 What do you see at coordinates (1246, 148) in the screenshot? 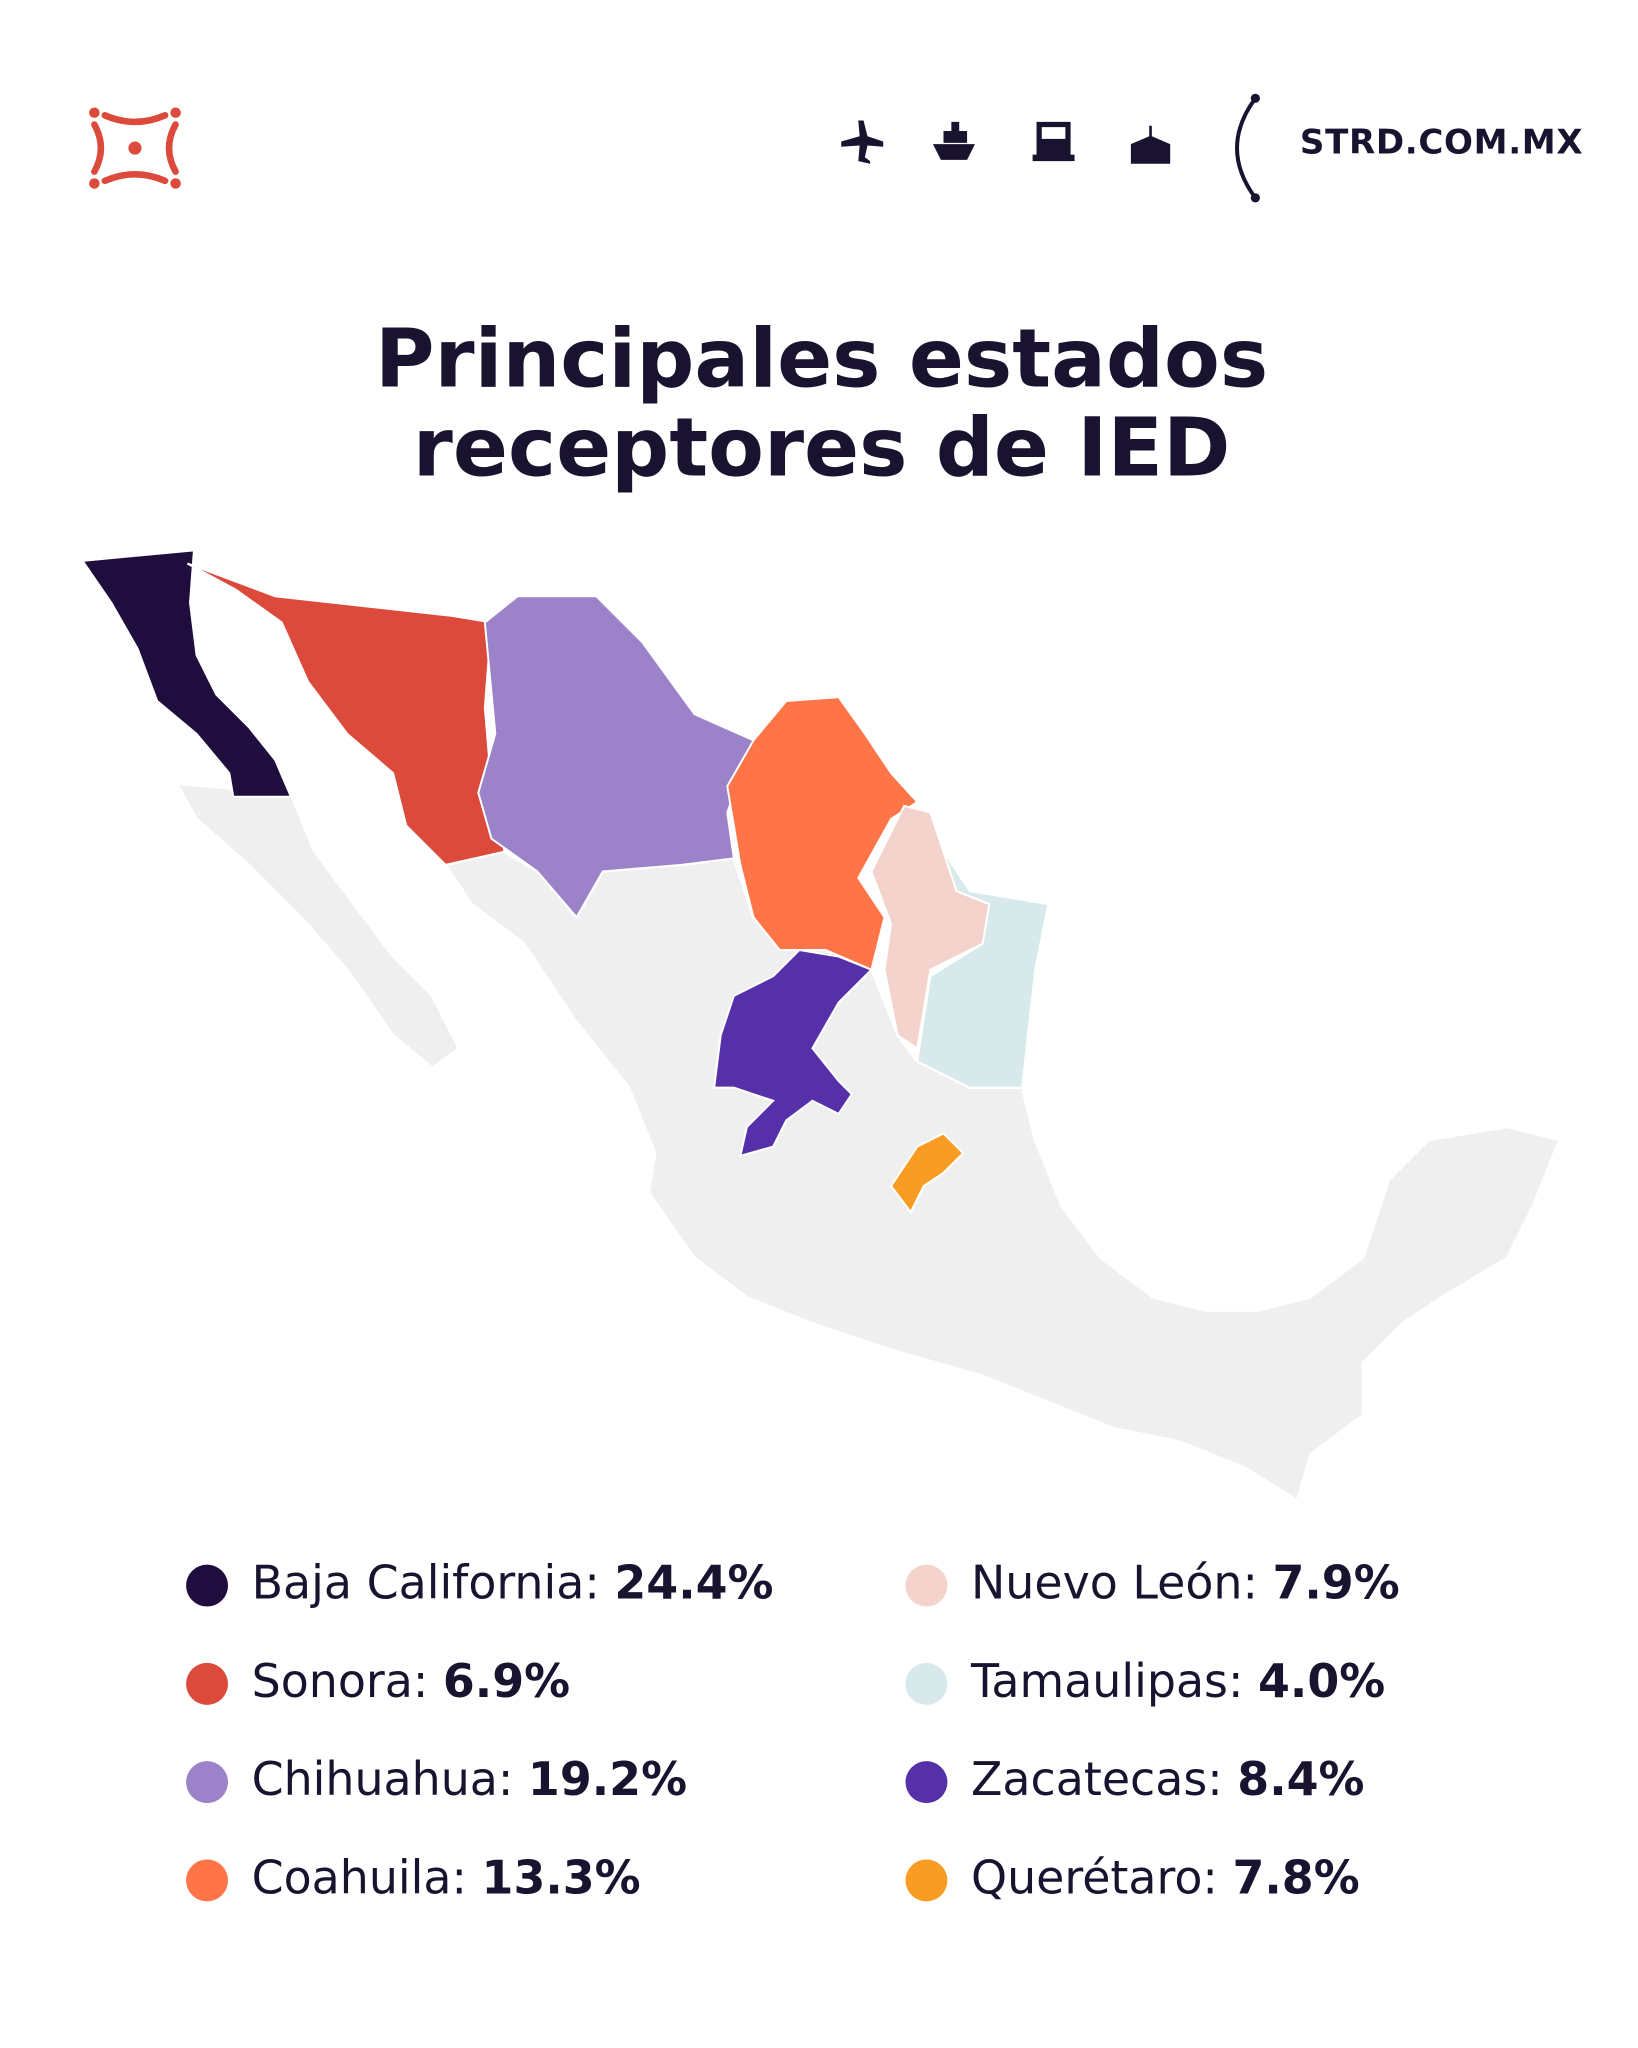
I see `bracket` at bounding box center [1246, 148].